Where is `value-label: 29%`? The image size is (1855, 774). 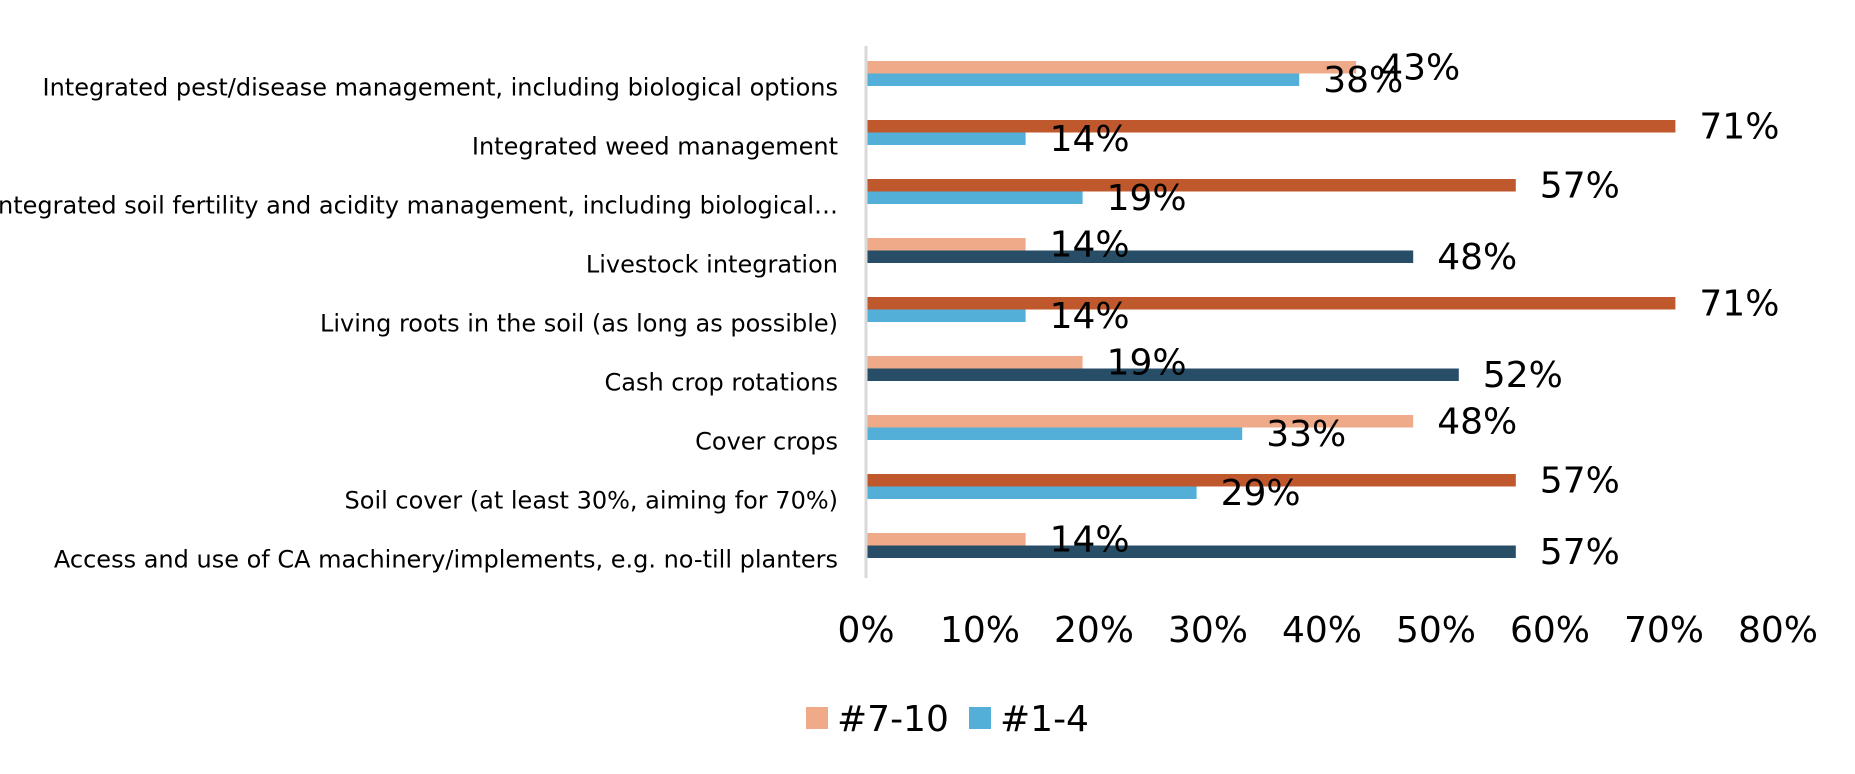 value-label: 29% is located at coordinates (1261, 493).